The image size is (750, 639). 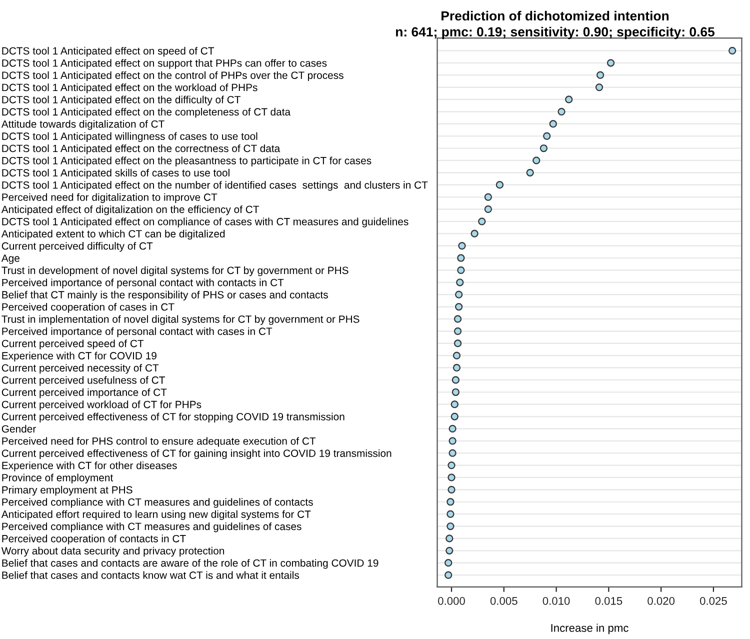 What do you see at coordinates (89, 467) in the screenshot?
I see `y-tick-label: Experience with CT for other diseases` at bounding box center [89, 467].